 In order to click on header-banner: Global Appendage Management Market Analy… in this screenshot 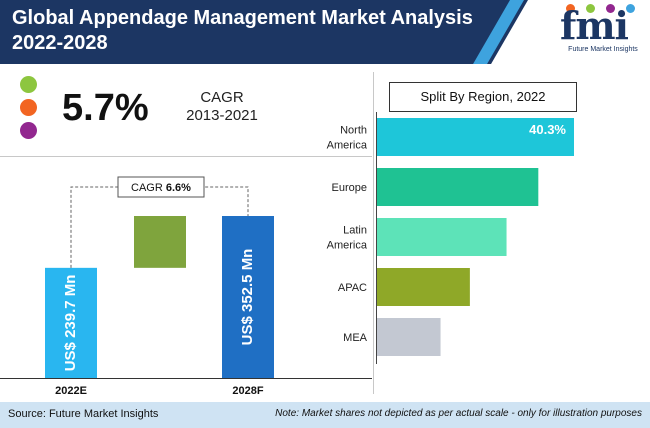, I will do `click(325, 32)`.